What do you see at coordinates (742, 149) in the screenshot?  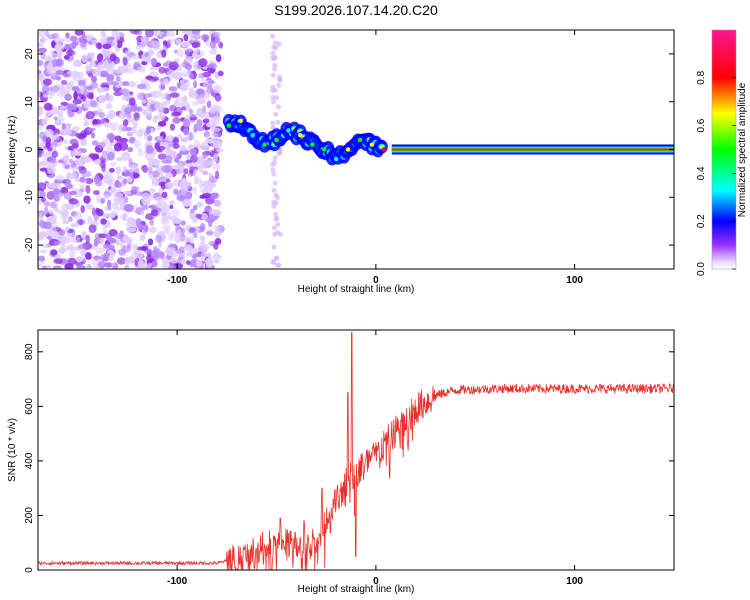 I see `colorbar-label: Normalized spectral amplitude` at bounding box center [742, 149].